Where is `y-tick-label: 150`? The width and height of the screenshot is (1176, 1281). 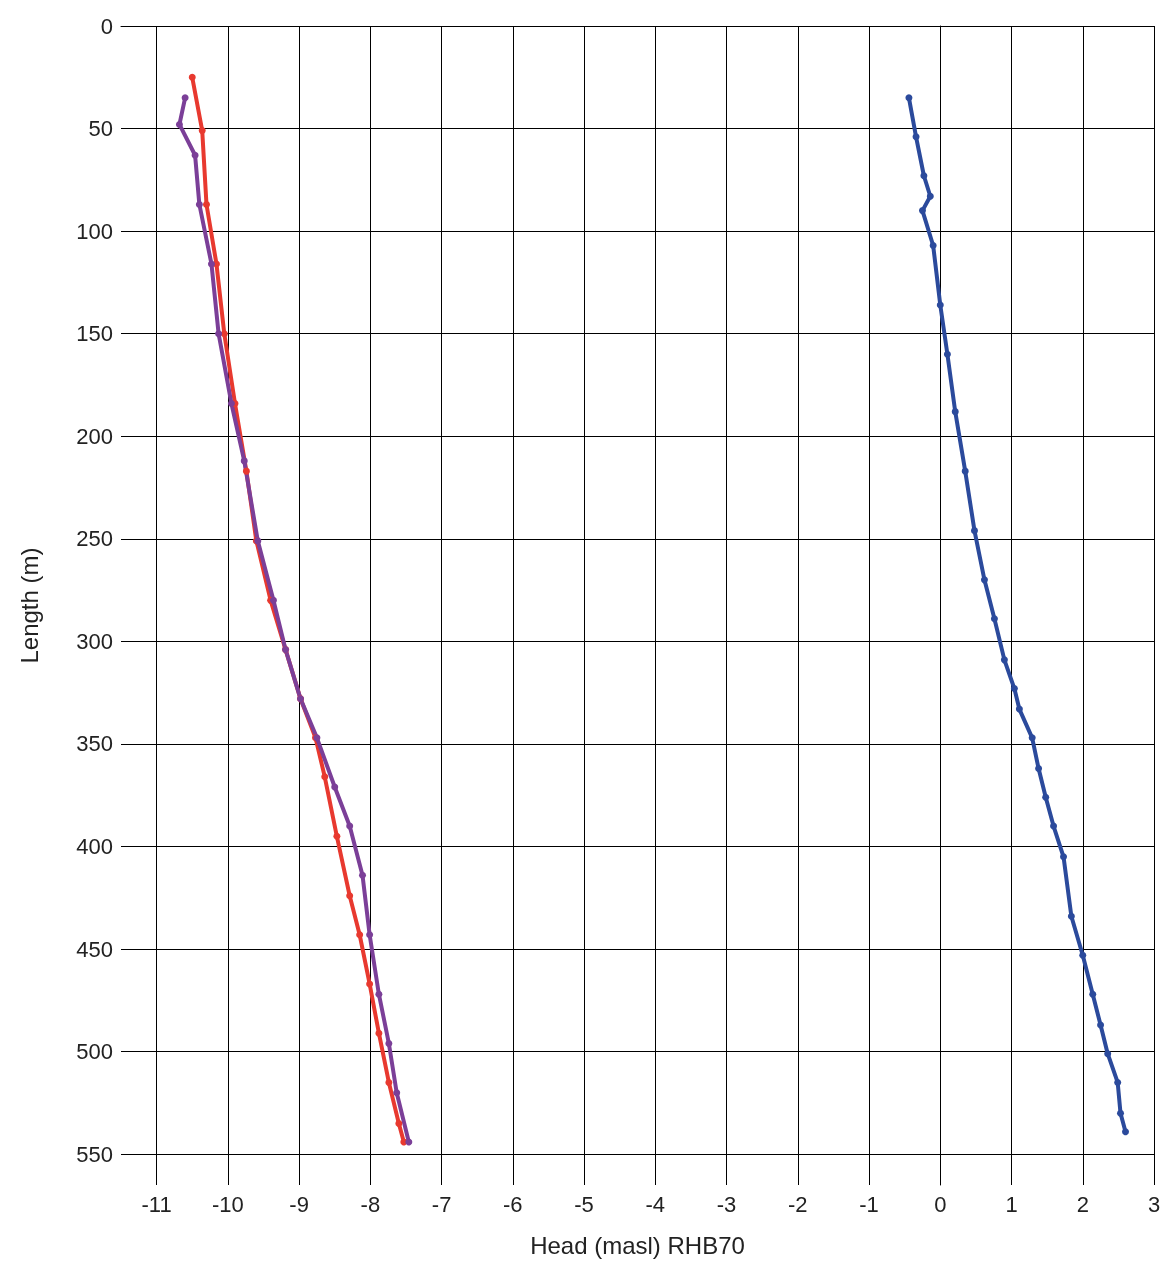 y-tick-label: 150 is located at coordinates (94, 334).